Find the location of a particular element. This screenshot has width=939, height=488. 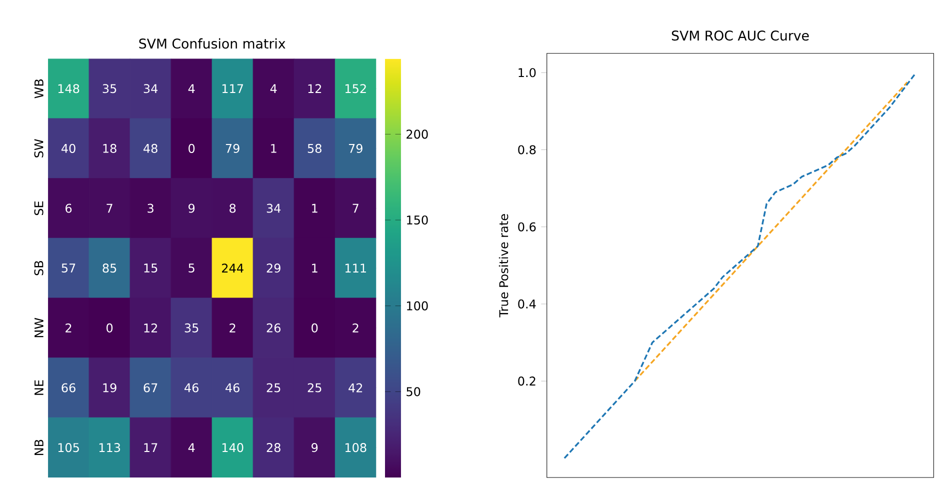

data-label: 111 is located at coordinates (355, 268).